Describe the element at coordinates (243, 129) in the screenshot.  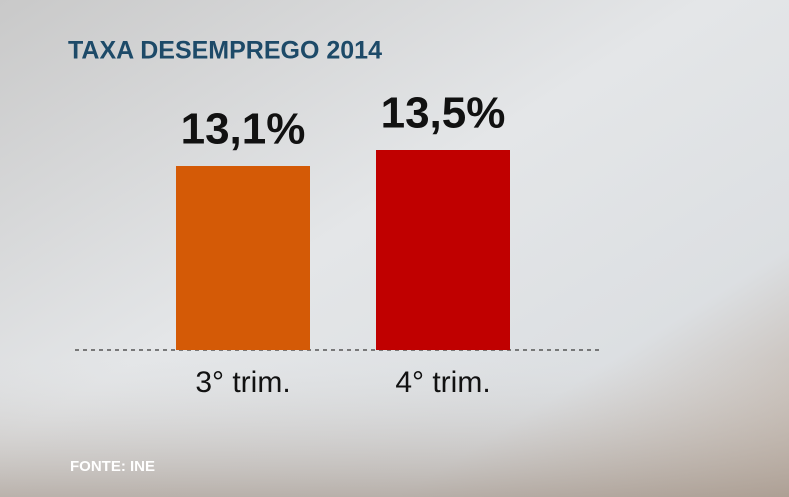
I see `value-label: 13,1%` at that location.